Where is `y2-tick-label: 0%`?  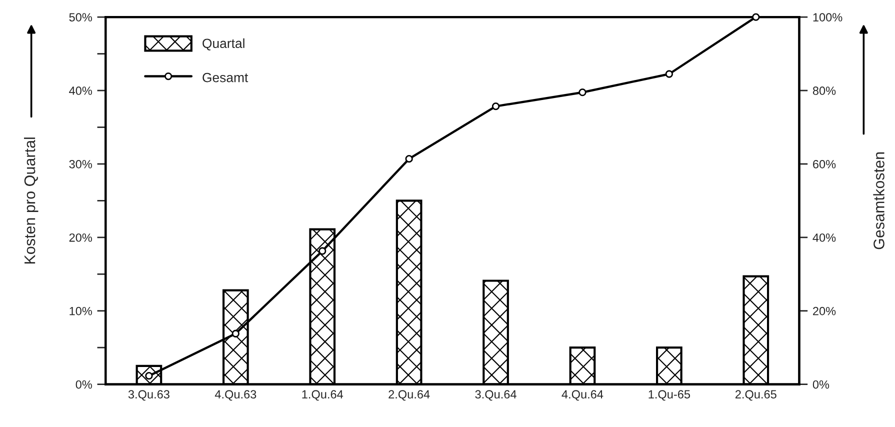 y2-tick-label: 0% is located at coordinates (821, 384).